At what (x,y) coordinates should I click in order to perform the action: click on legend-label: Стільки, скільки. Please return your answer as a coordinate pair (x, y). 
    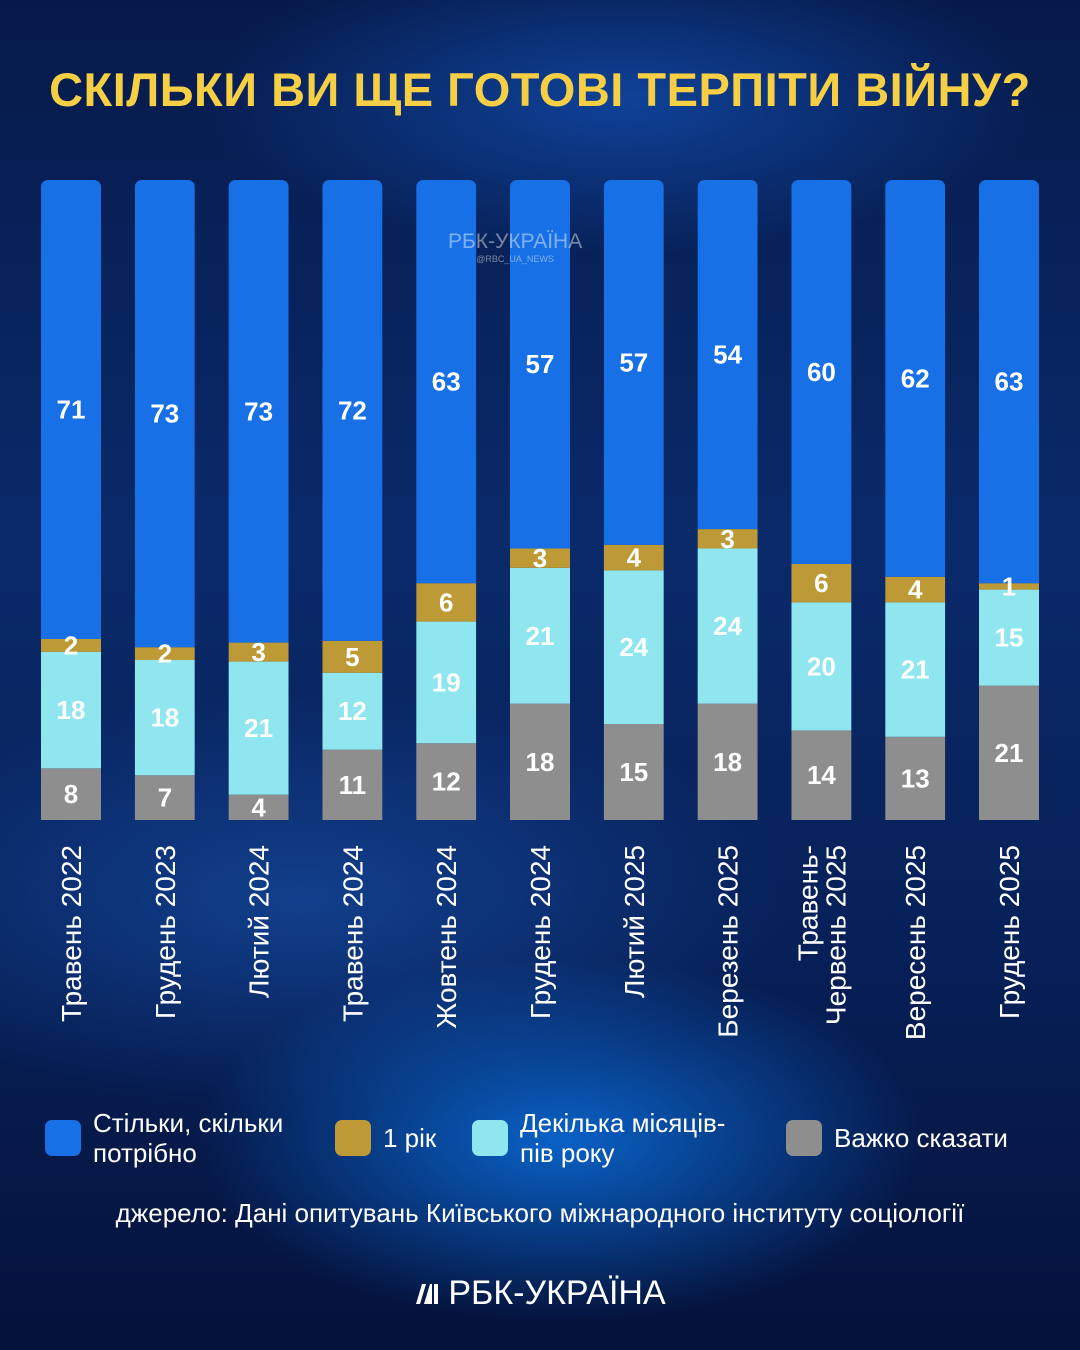
    Looking at the image, I should click on (188, 1123).